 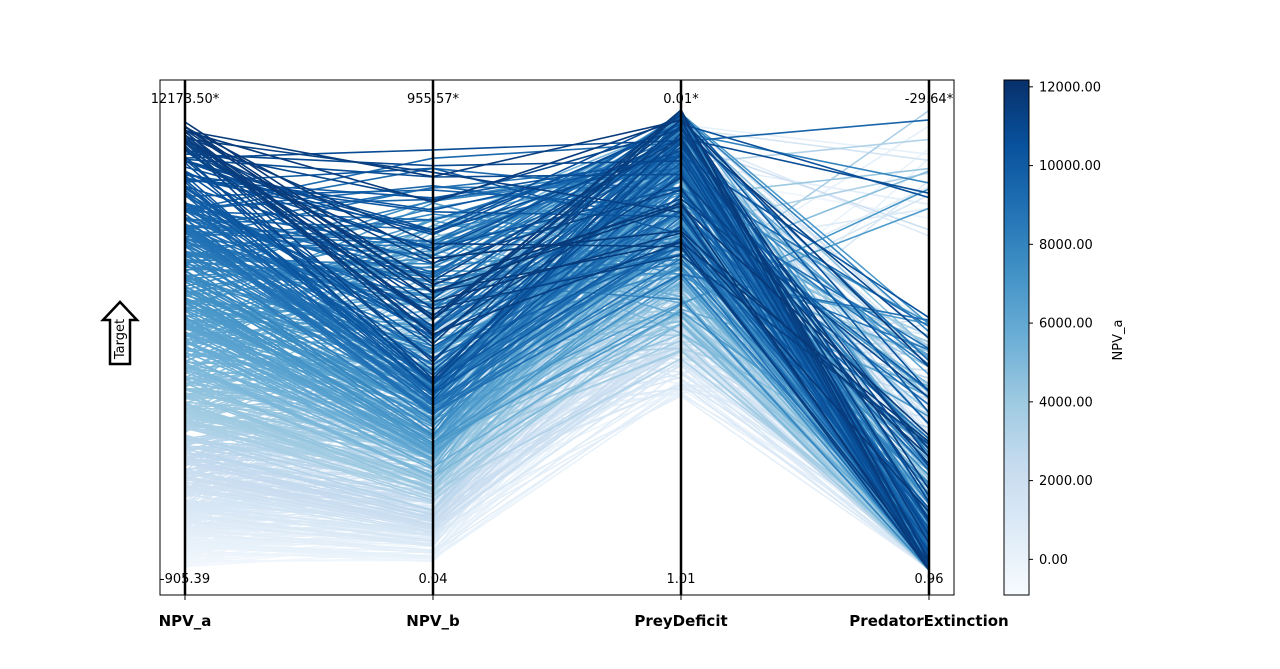 I want to click on axis-bottom-label: 0.04, so click(x=433, y=579).